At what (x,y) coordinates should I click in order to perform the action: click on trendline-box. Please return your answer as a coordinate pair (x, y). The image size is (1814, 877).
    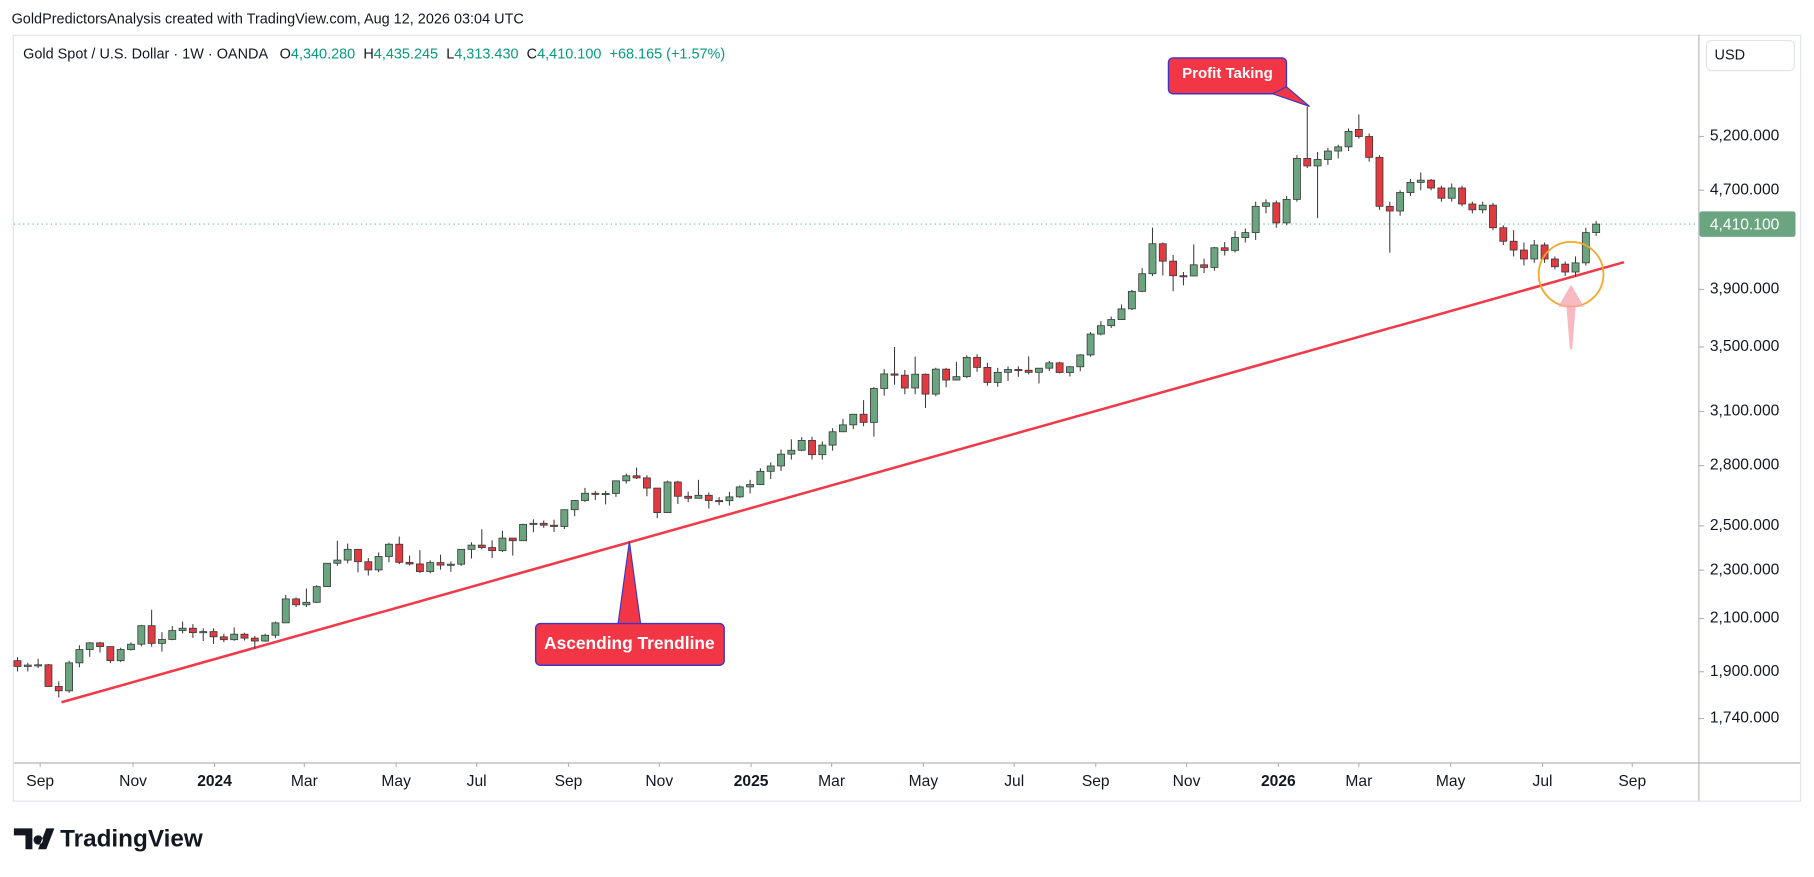
    Looking at the image, I should click on (629, 644).